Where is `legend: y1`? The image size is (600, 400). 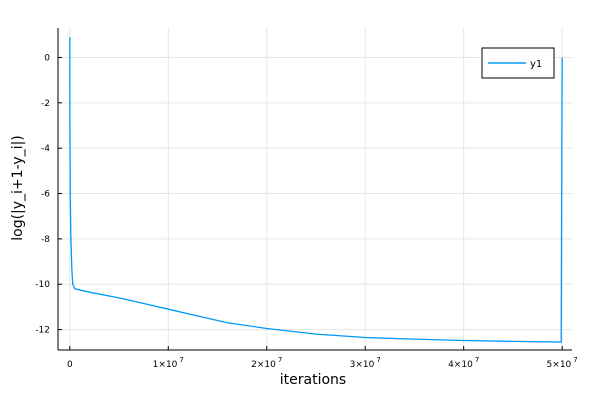 legend: y1 is located at coordinates (518, 63).